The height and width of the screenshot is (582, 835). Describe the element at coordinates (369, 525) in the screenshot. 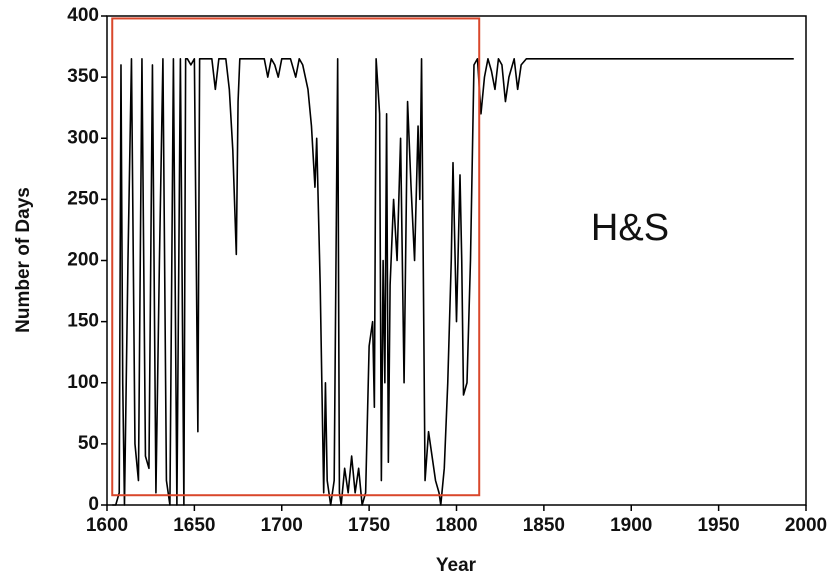

I see `x-tick-label: 1750` at that location.